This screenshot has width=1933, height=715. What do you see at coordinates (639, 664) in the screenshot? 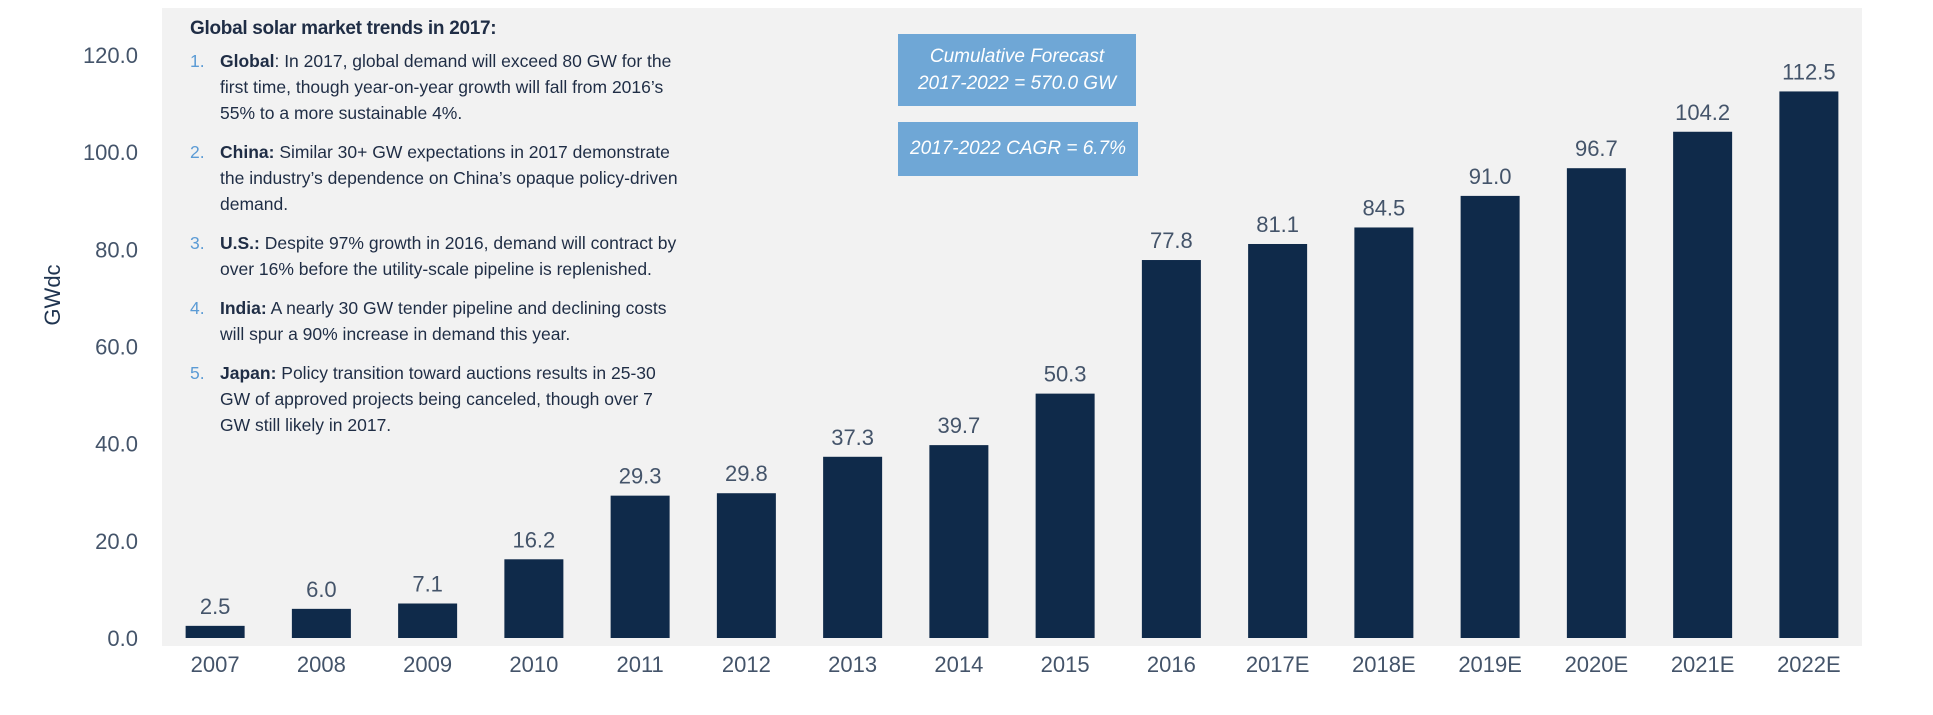
I see `x-tick-label: 2011` at bounding box center [639, 664].